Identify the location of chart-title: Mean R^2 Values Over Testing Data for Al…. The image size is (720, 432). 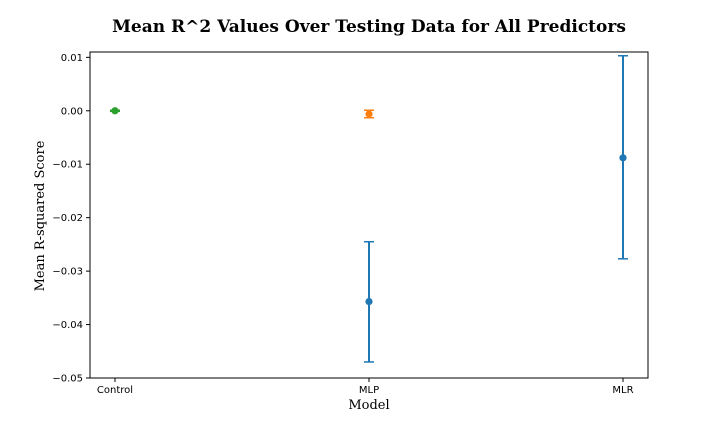
(369, 27).